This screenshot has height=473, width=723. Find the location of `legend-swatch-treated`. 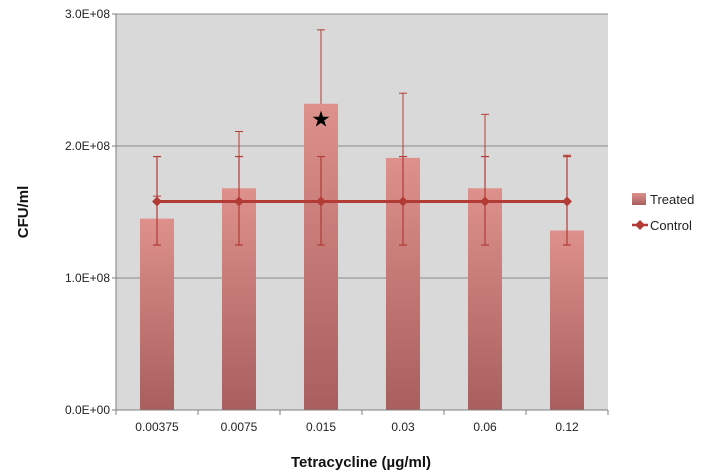

legend-swatch-treated is located at coordinates (639, 199).